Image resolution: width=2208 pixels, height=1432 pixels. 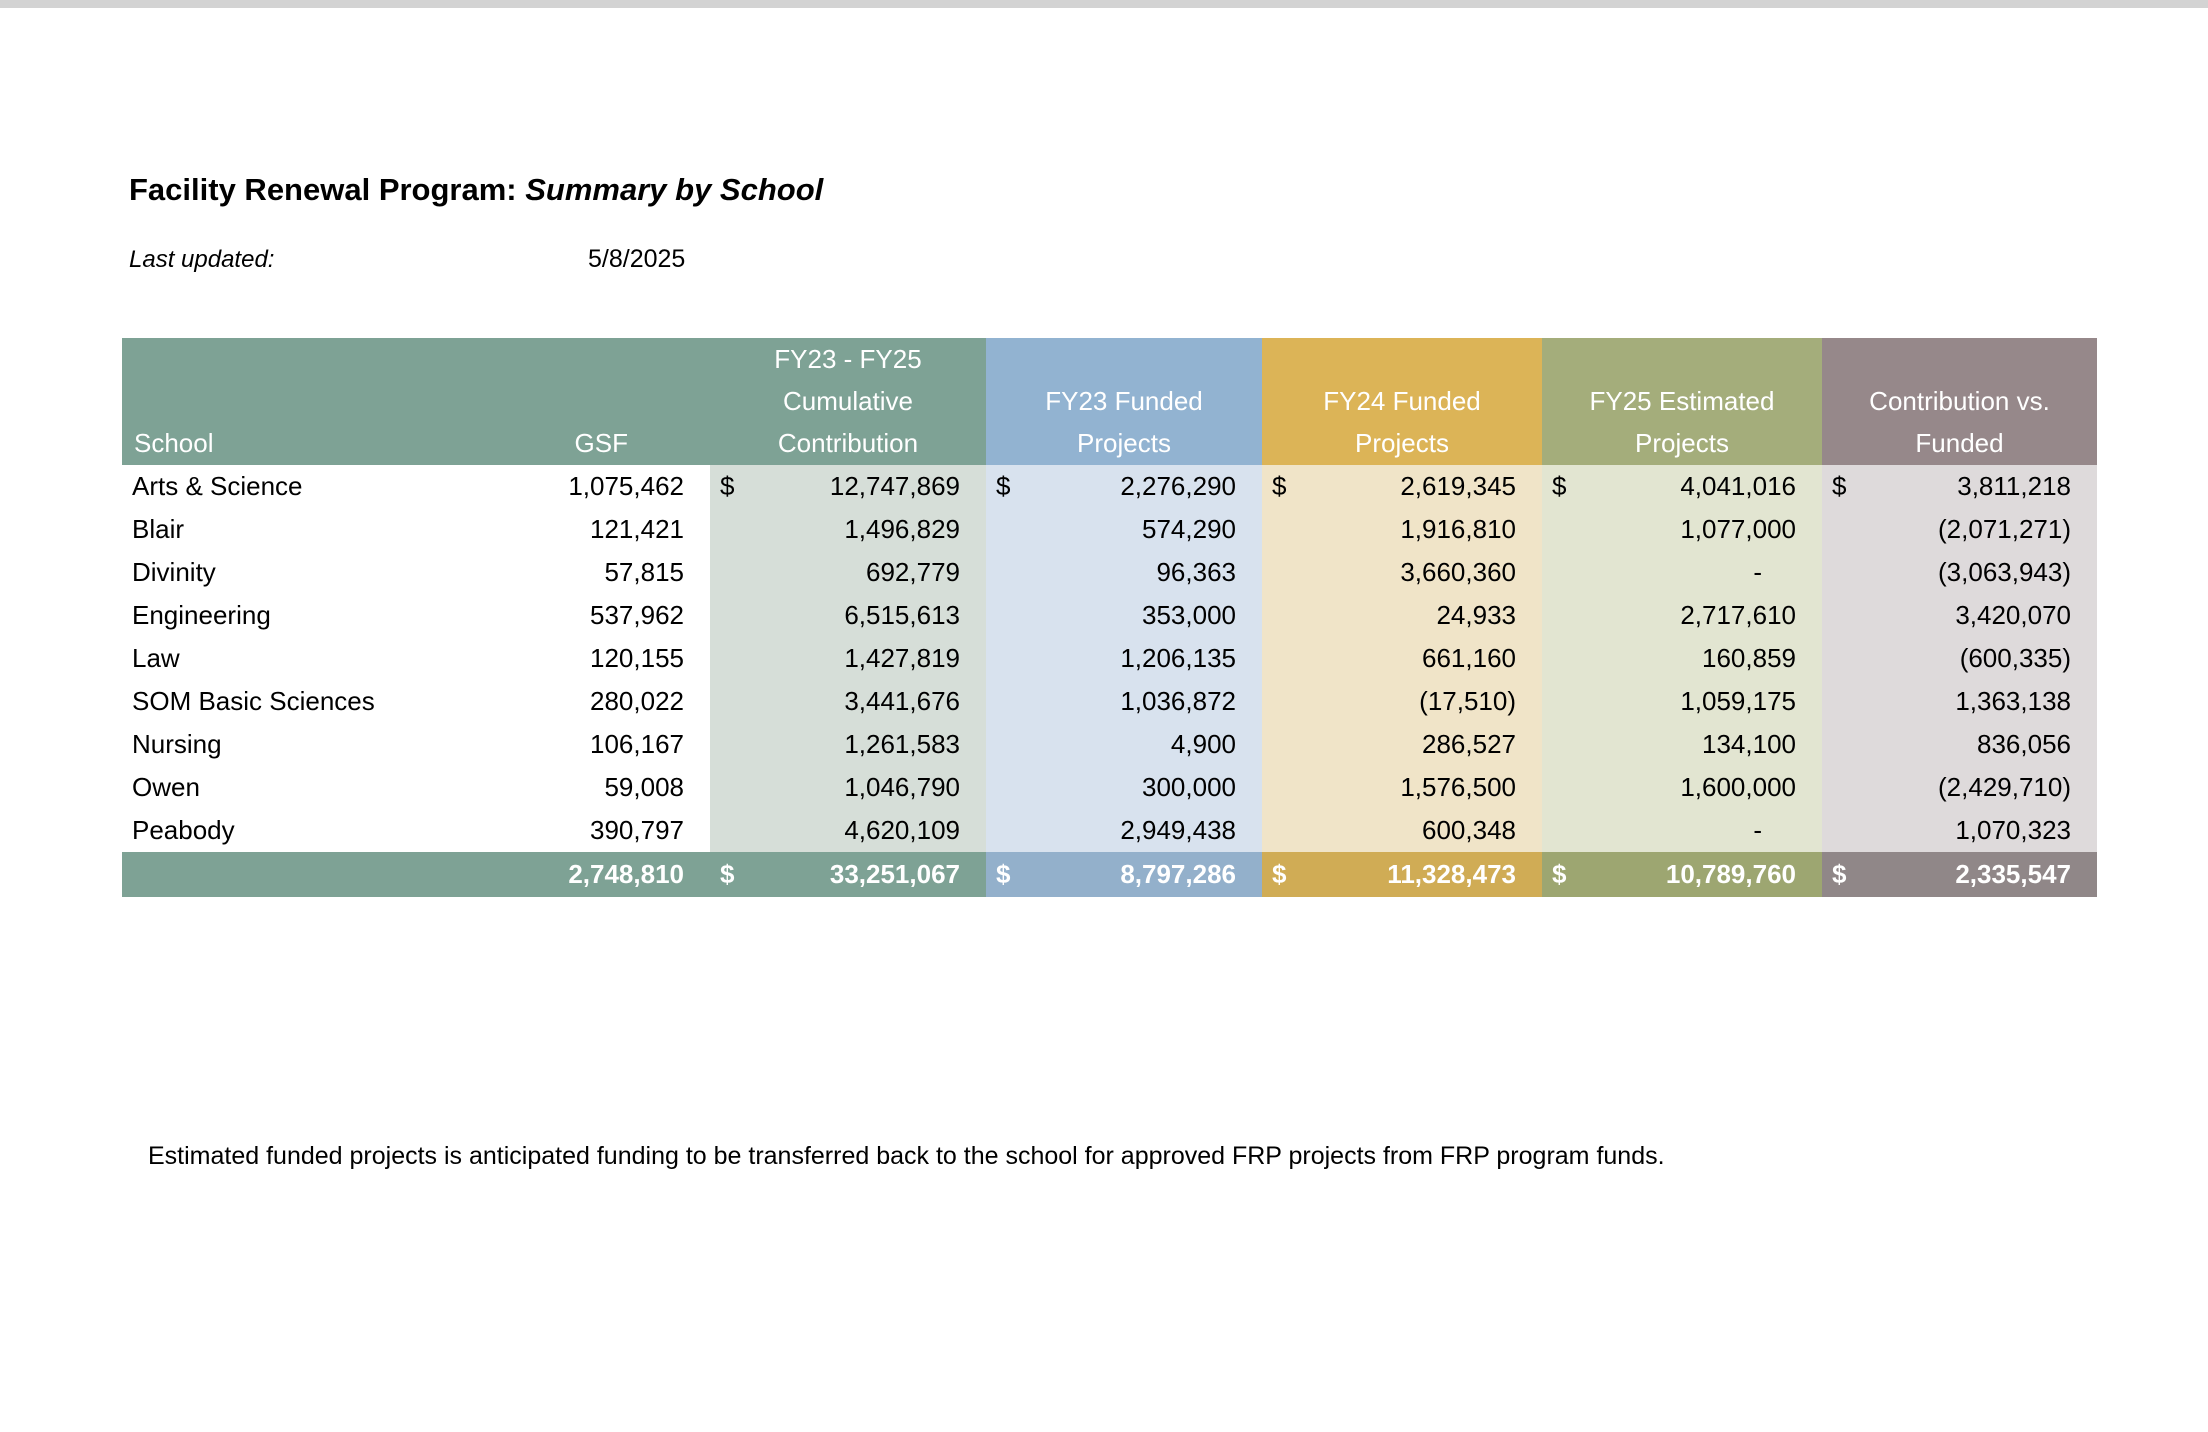 What do you see at coordinates (183, 830) in the screenshot?
I see `school-name-cell: Peabody` at bounding box center [183, 830].